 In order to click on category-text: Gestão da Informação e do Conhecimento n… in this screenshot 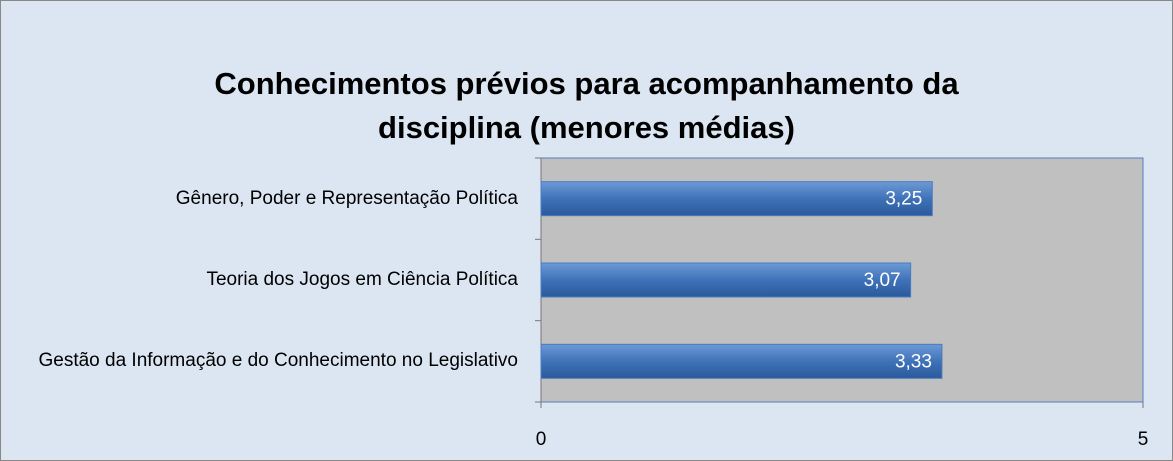, I will do `click(278, 361)`.